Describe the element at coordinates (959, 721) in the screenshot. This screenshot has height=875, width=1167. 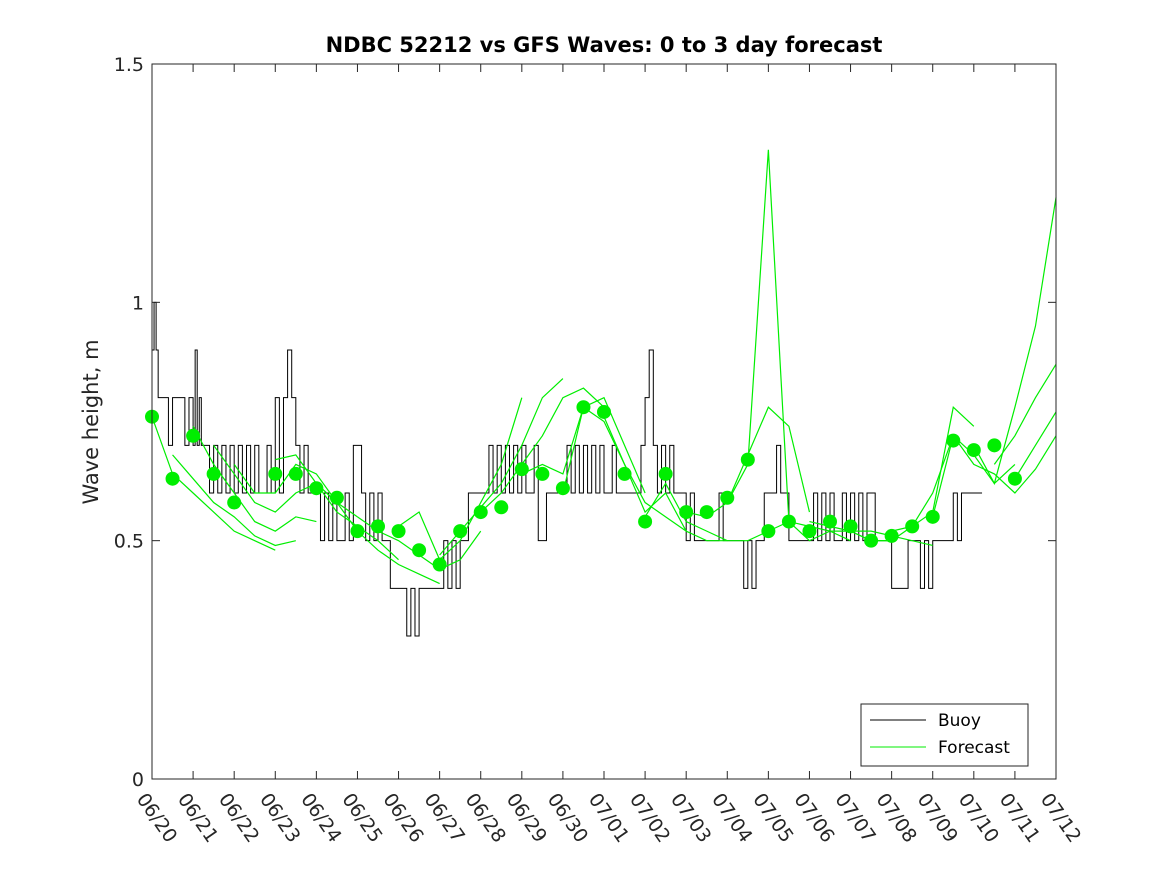
I see `legend-buoy-label: Buoy` at that location.